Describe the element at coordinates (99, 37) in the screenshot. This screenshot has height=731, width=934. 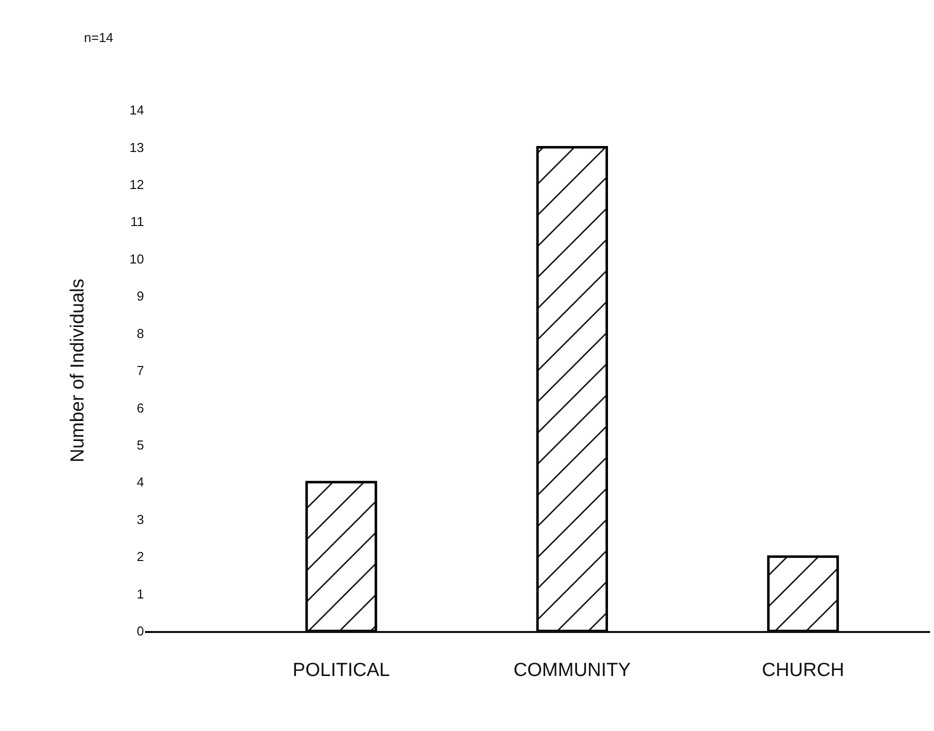
I see `text: n=14` at that location.